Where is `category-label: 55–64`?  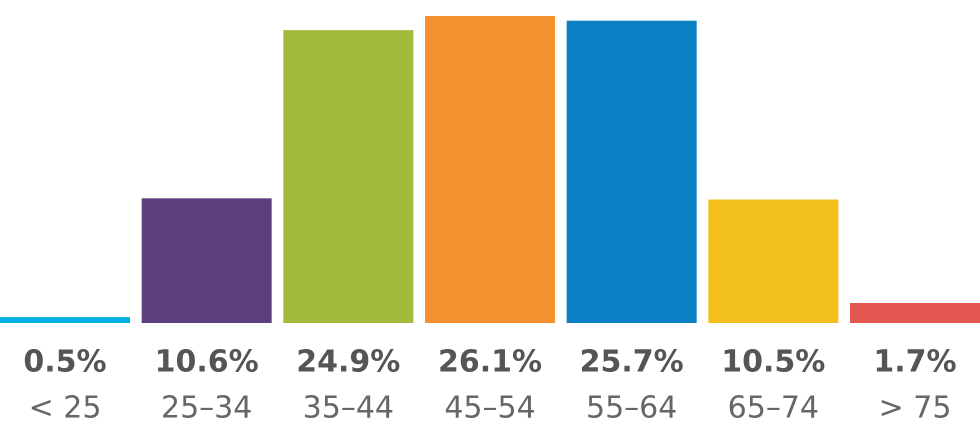 category-label: 55–64 is located at coordinates (631, 408).